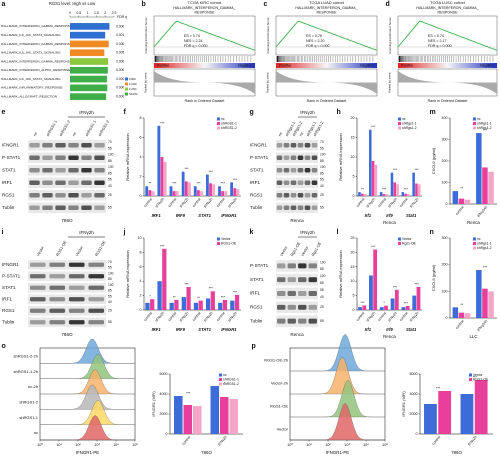 Image resolution: width=500 pixels, height=458 pixels. What do you see at coordinates (181, 215) in the screenshot?
I see `gene-label: IRF9` at bounding box center [181, 215].